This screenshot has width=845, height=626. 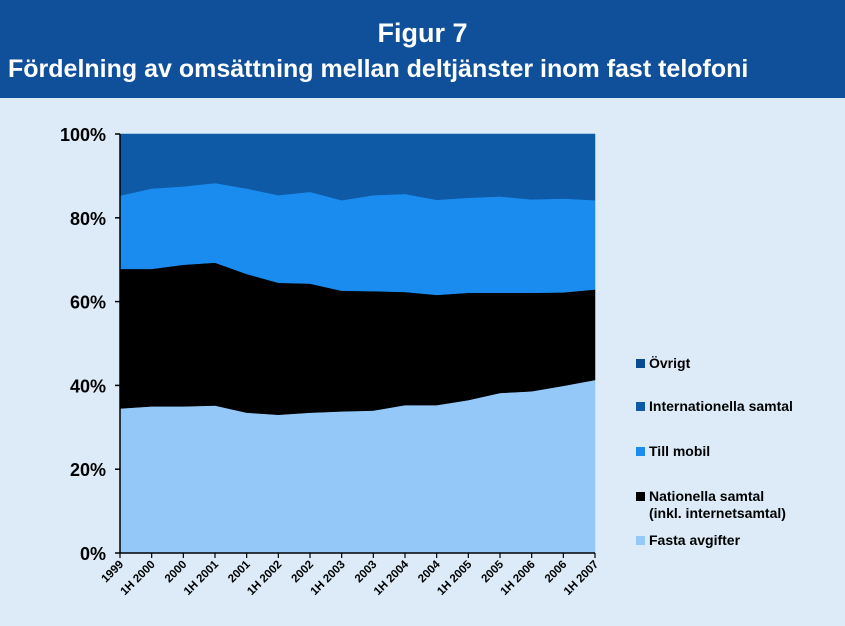 I want to click on y-tick-label: 0%, so click(x=93, y=554).